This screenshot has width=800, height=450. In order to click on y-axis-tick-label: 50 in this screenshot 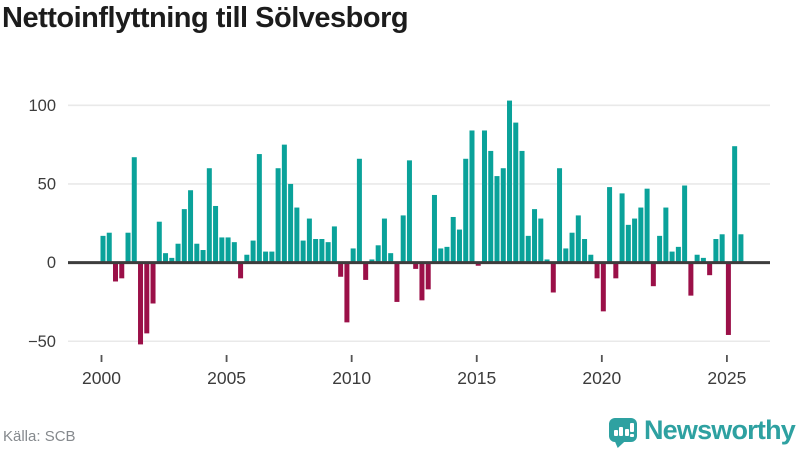, I will do `click(47, 184)`.